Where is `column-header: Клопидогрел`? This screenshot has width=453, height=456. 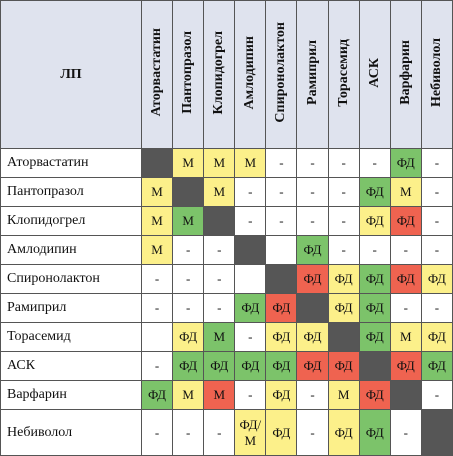 column-header: Клопидогрел is located at coordinates (219, 74).